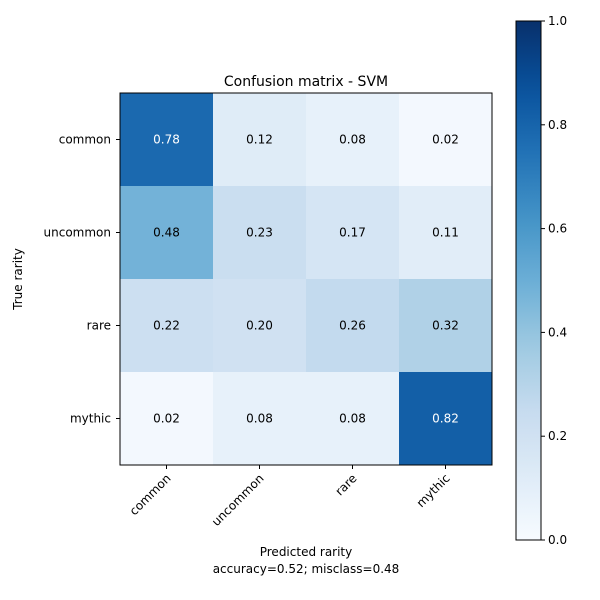 The height and width of the screenshot is (600, 600). I want to click on cell-value-label: 0.48, so click(166, 233).